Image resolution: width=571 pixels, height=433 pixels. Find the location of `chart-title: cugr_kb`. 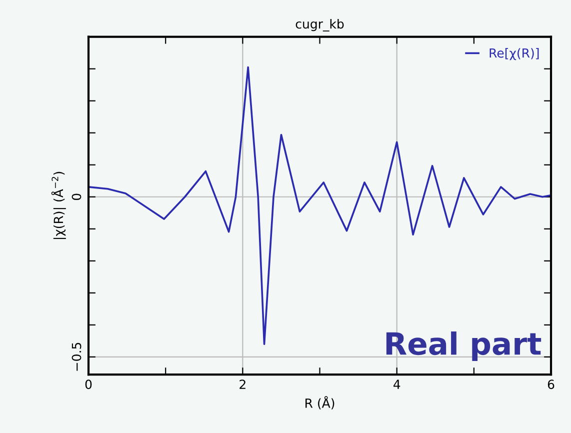

chart-title: cugr_kb is located at coordinates (320, 25).